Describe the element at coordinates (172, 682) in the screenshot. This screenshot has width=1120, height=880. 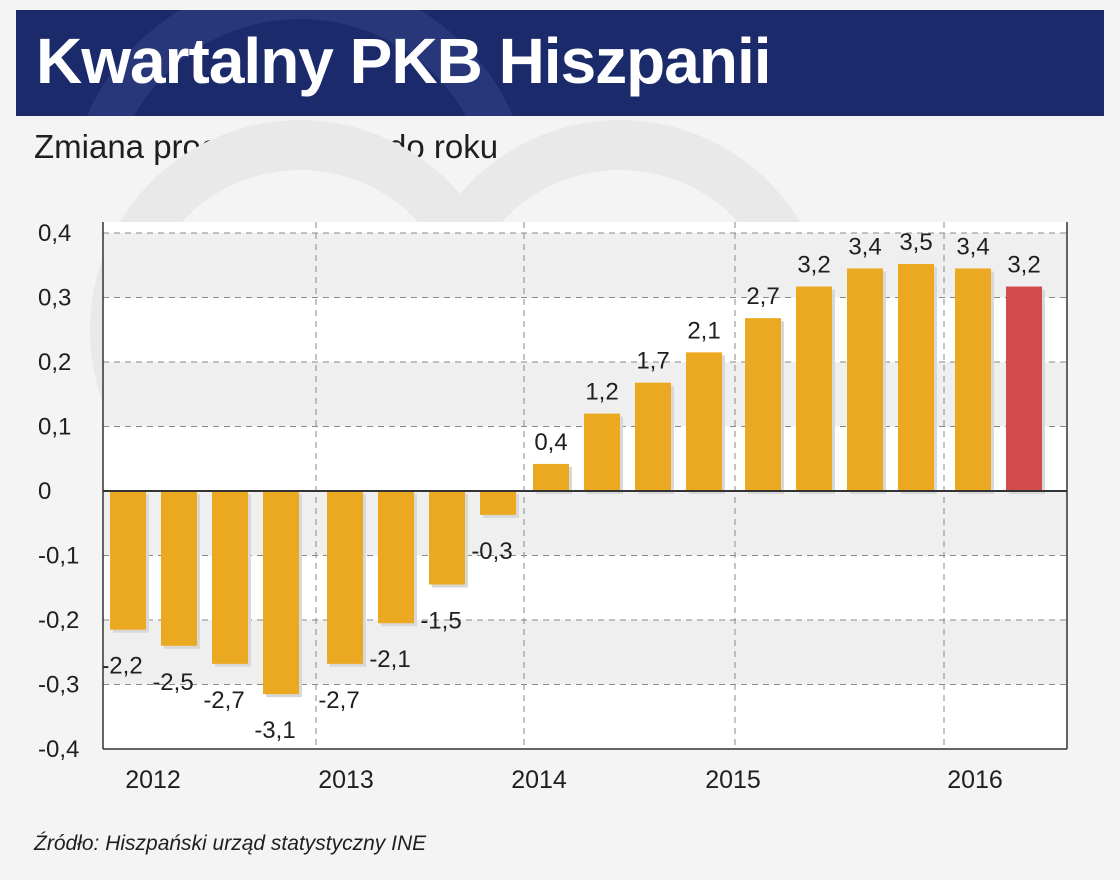
I see `data-label: -2,5` at that location.